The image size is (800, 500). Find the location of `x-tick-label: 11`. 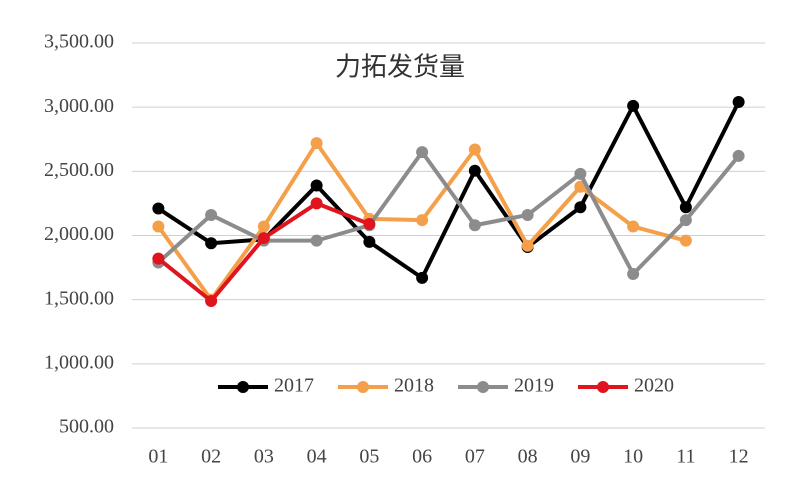

x-tick-label: 11 is located at coordinates (685, 457).